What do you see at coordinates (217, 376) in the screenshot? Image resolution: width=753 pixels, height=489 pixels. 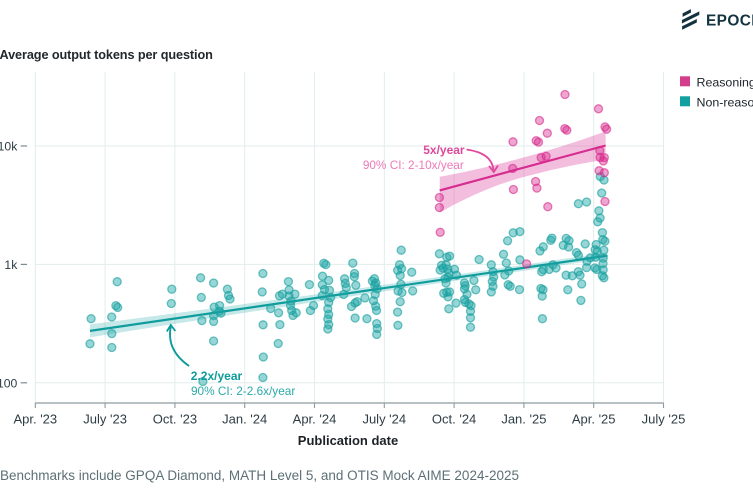 I see `svg-text: 2.2x/year` at bounding box center [217, 376].